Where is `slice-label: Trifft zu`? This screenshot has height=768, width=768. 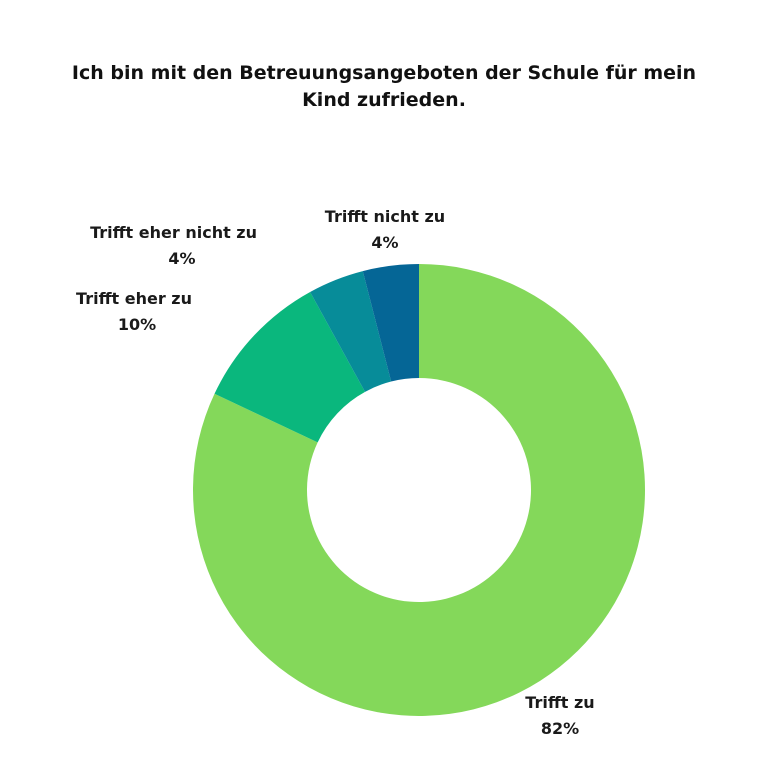
slice-label: Trifft zu is located at coordinates (559, 702).